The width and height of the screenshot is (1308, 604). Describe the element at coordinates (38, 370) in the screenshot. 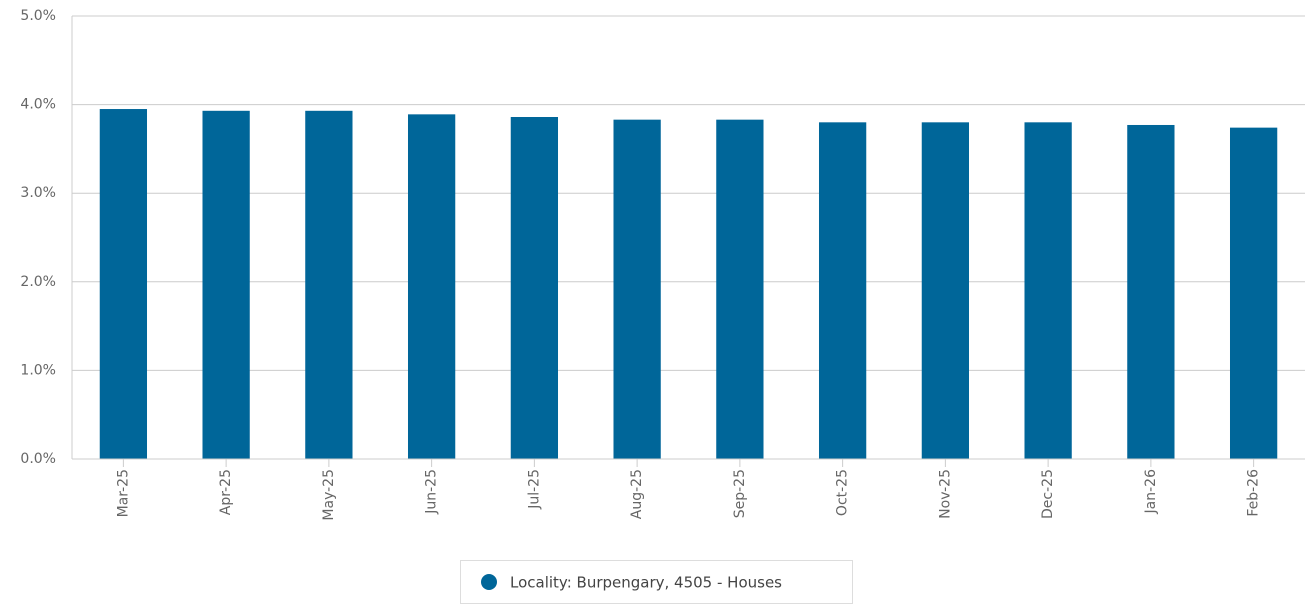

I see `y-tick-label: 1.0%` at that location.